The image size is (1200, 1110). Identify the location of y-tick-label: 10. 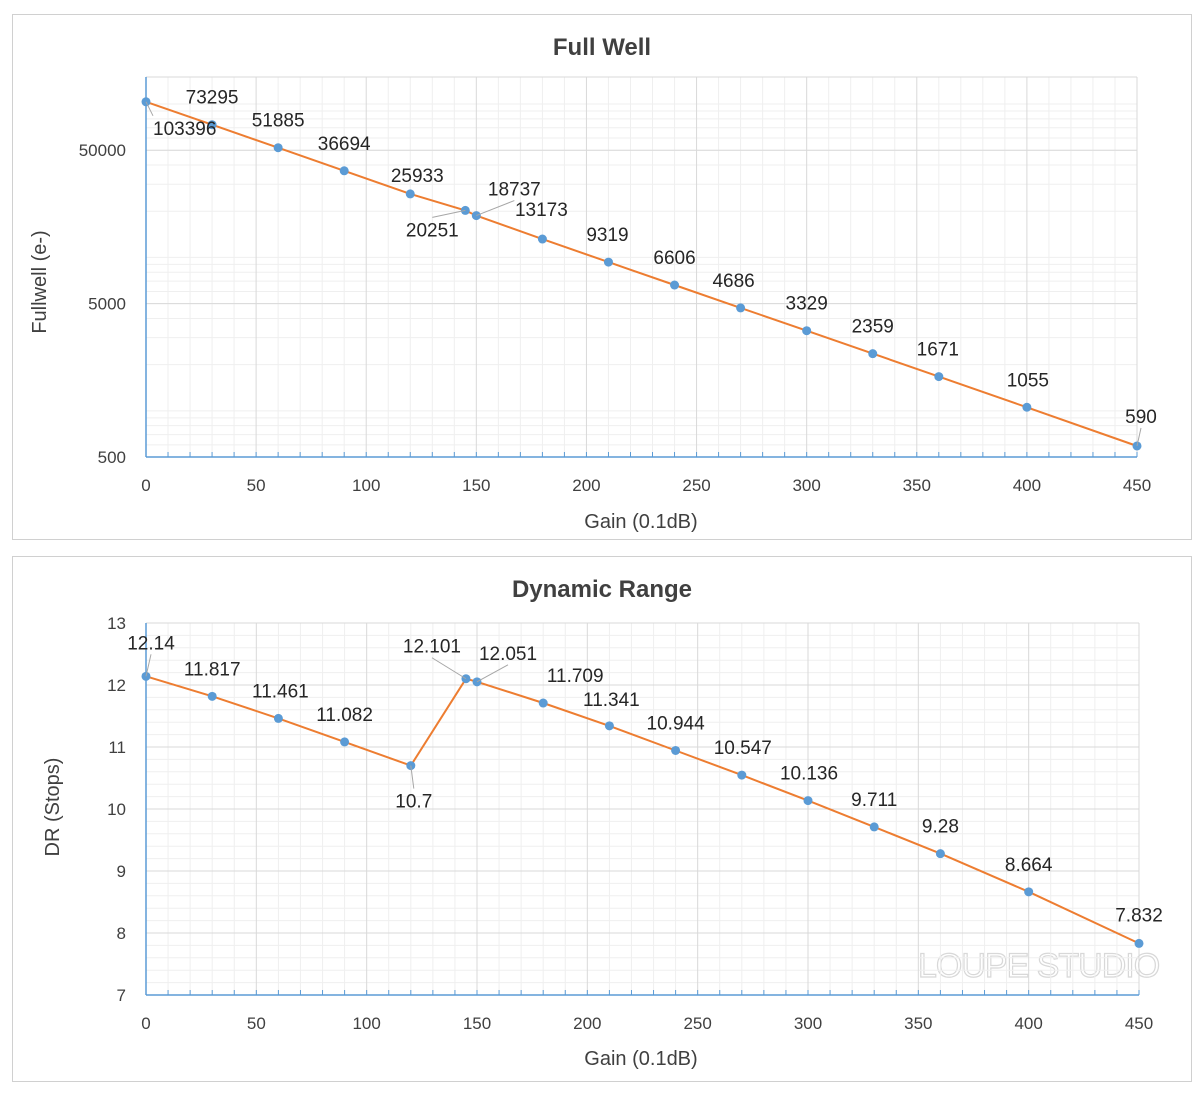
(116, 809).